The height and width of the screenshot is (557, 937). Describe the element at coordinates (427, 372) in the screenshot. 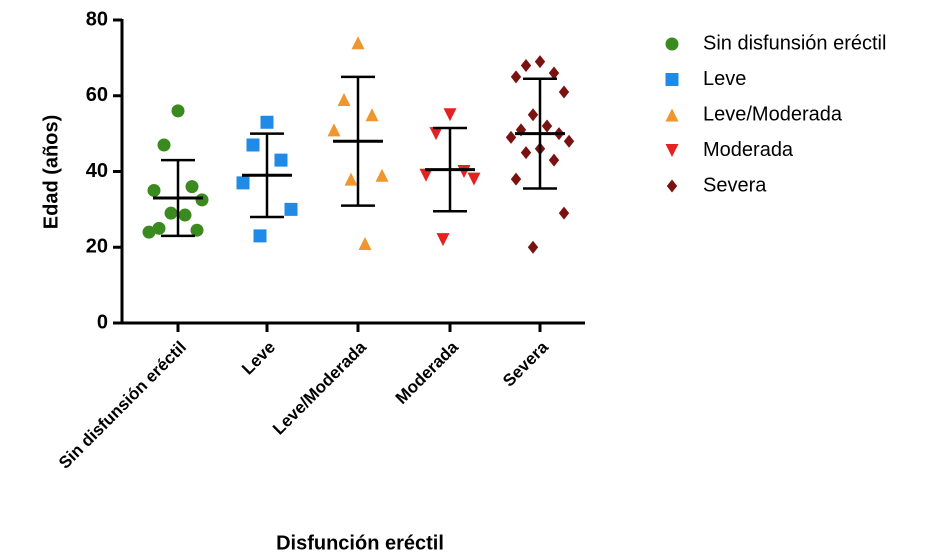

I see `x-tick-label: Moderada` at that location.